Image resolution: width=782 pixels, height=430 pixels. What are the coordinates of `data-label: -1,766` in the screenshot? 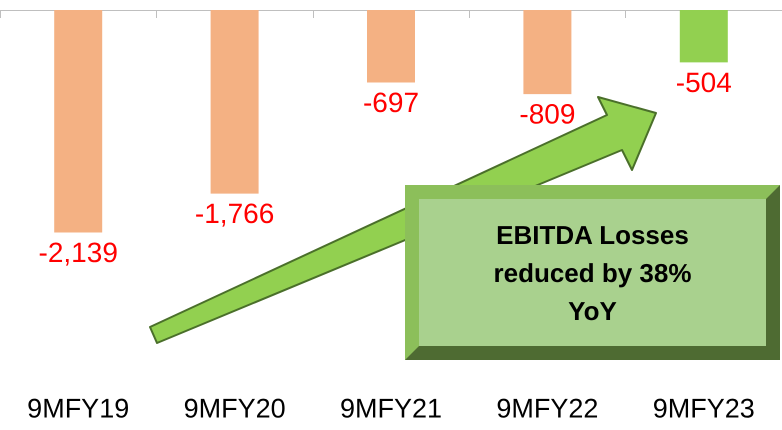 It's located at (234, 214).